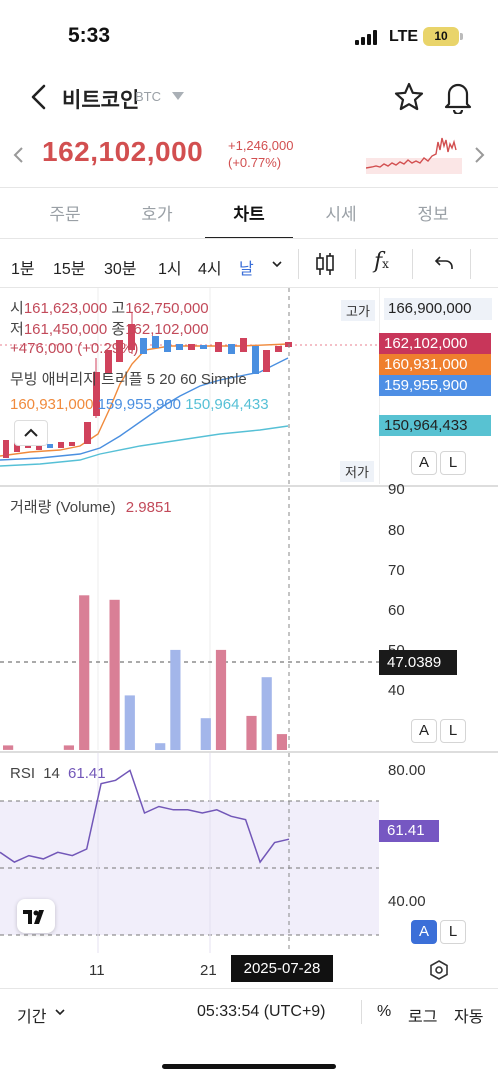  I want to click on back-arrow-icon, so click(39, 97).